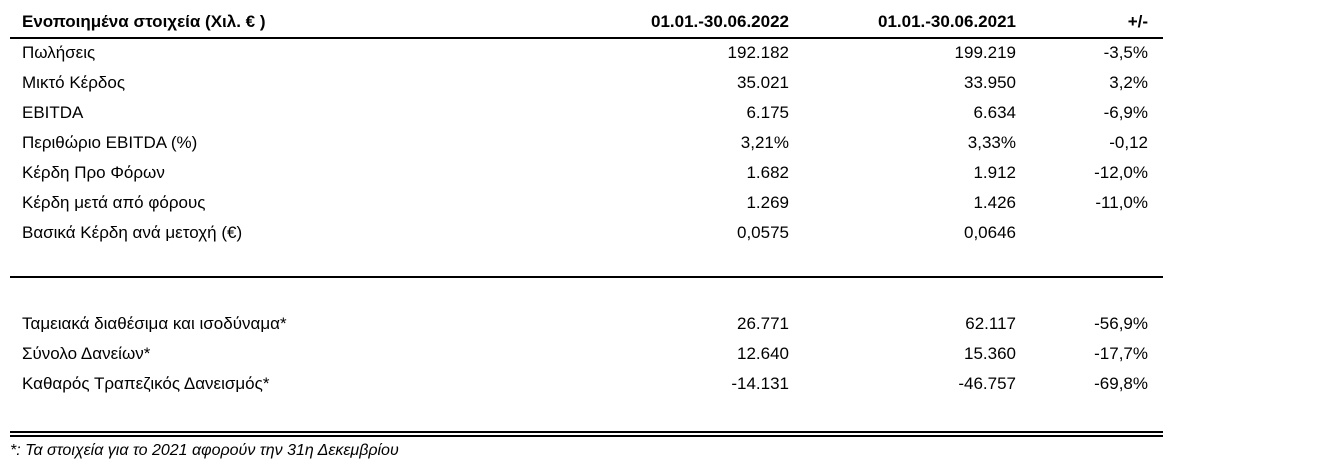 The image size is (1320, 471). Describe the element at coordinates (990, 232) in the screenshot. I see `row-value: 0,0646` at that location.